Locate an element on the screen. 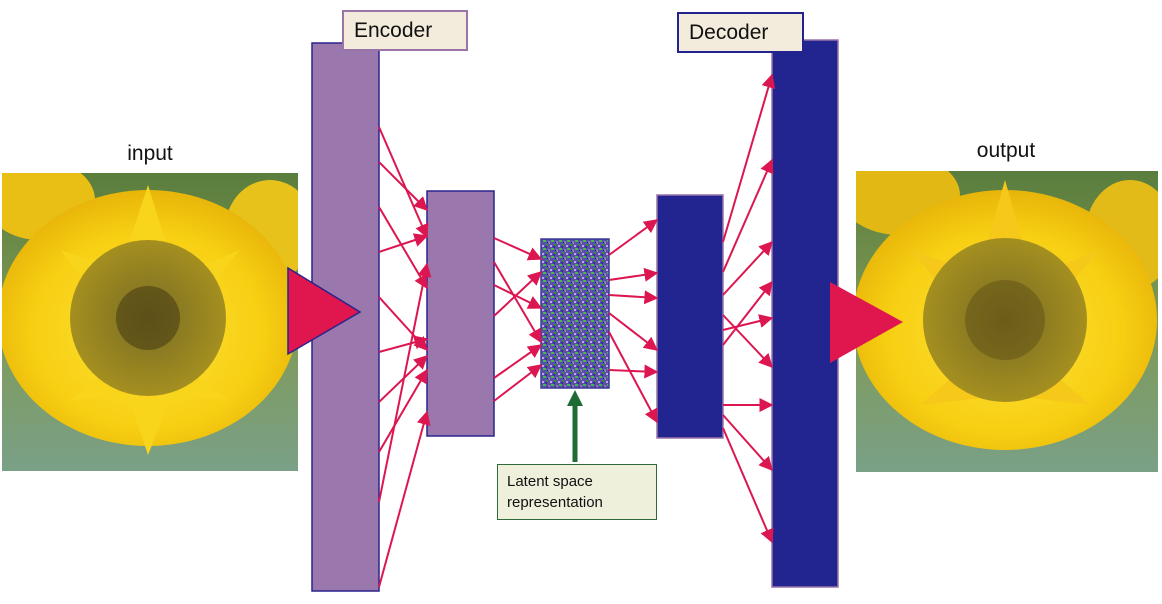  latent-in-connections is located at coordinates (518, 319).